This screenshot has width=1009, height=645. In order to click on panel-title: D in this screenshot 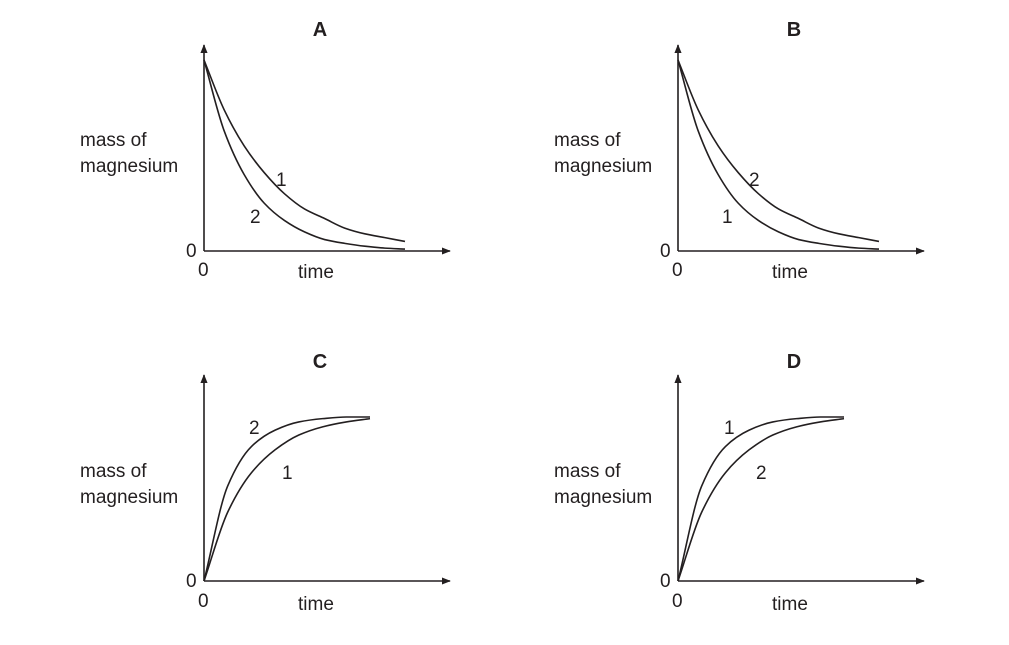, I will do `click(794, 362)`.